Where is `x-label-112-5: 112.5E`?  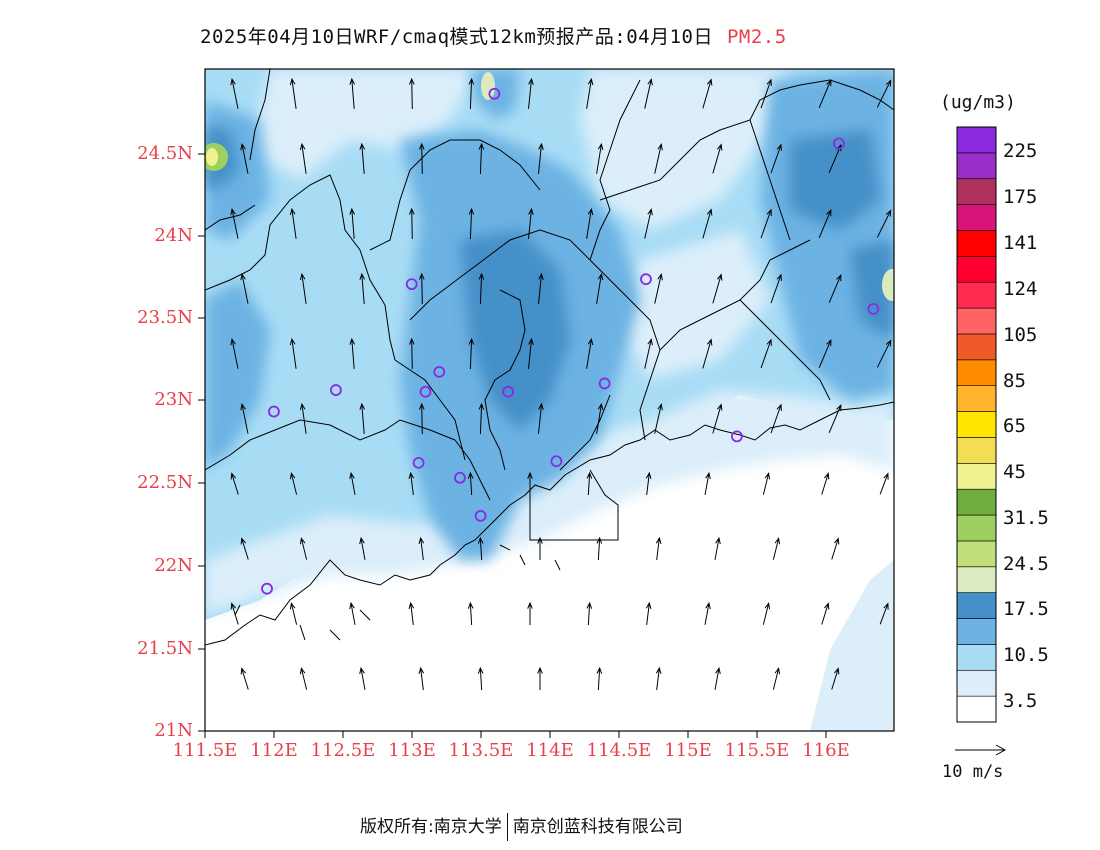 x-label-112-5: 112.5E is located at coordinates (343, 750).